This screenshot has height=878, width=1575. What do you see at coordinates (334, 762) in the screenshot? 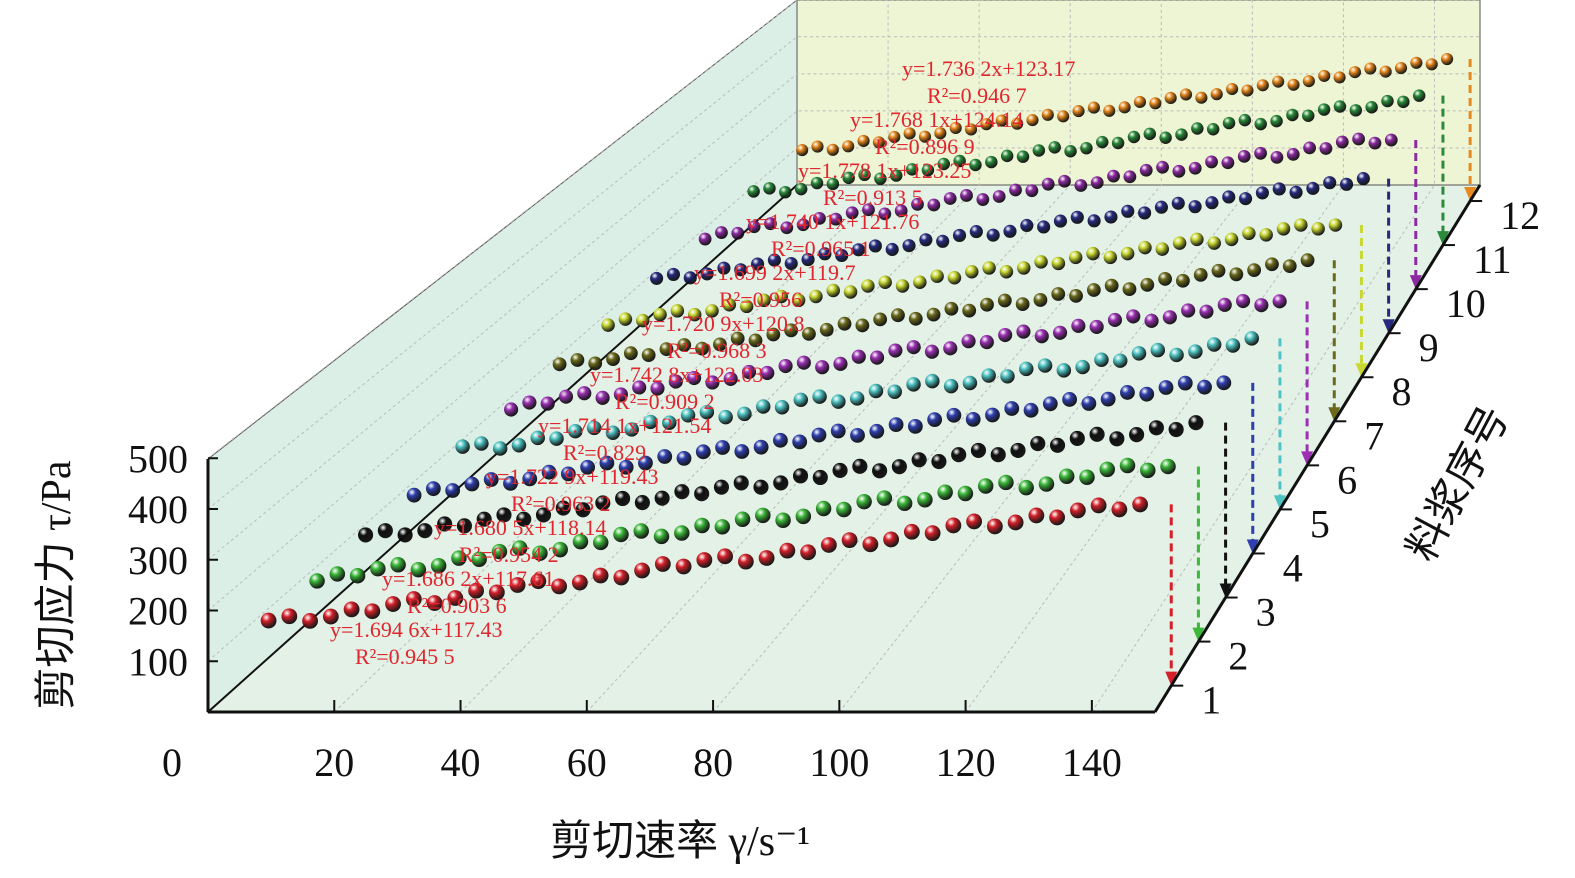
I see `x-tick-label: 20` at bounding box center [334, 762].